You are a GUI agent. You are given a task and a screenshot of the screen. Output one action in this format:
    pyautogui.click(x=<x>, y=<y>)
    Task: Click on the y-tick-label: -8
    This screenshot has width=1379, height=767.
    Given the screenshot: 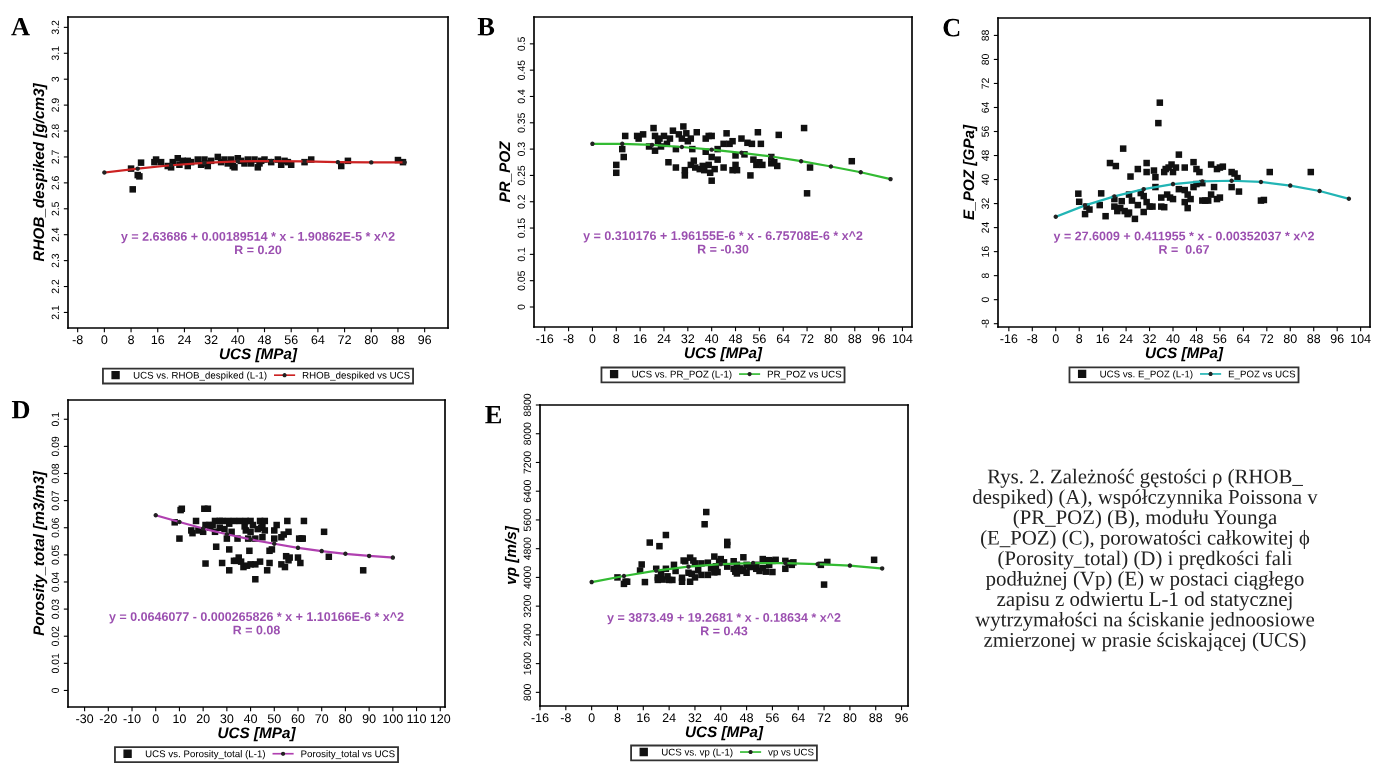 What is the action you would take?
    pyautogui.click(x=985, y=323)
    